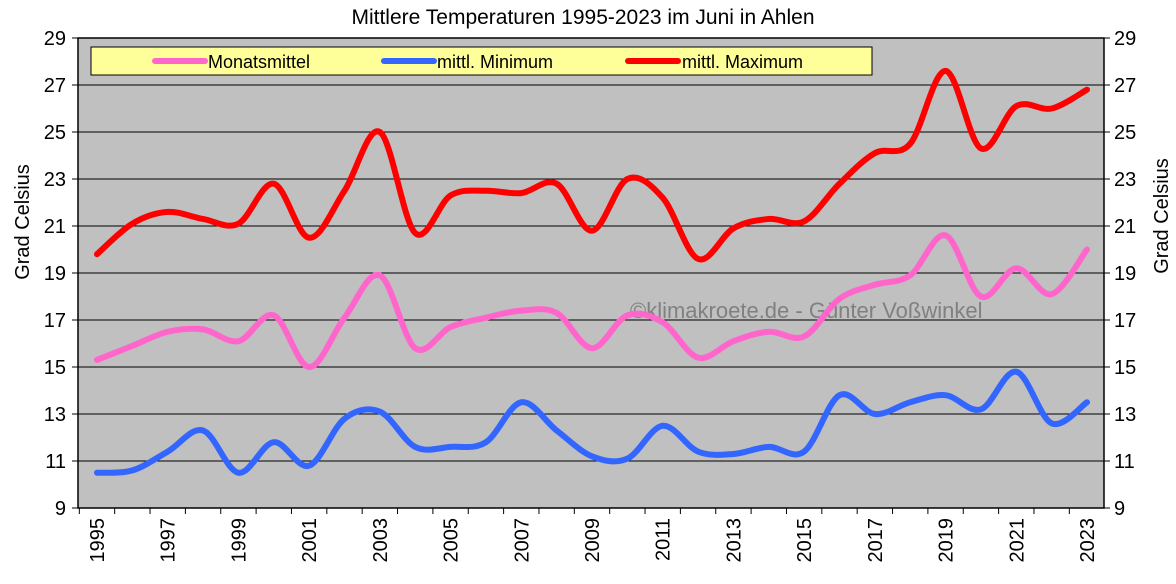 The width and height of the screenshot is (1176, 584). Describe the element at coordinates (947, 540) in the screenshot. I see `x-tick-label: 2019` at that location.